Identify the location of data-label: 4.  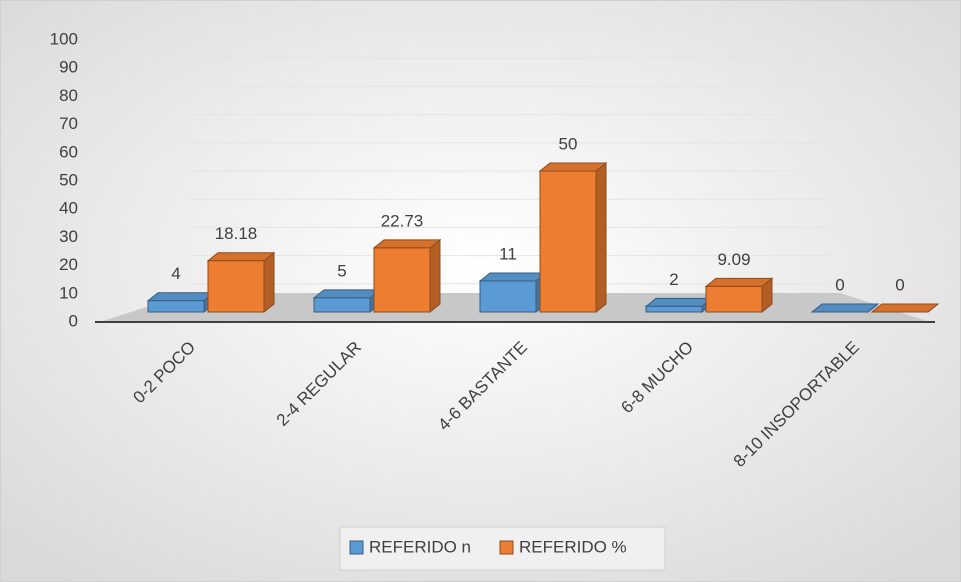
(175, 273).